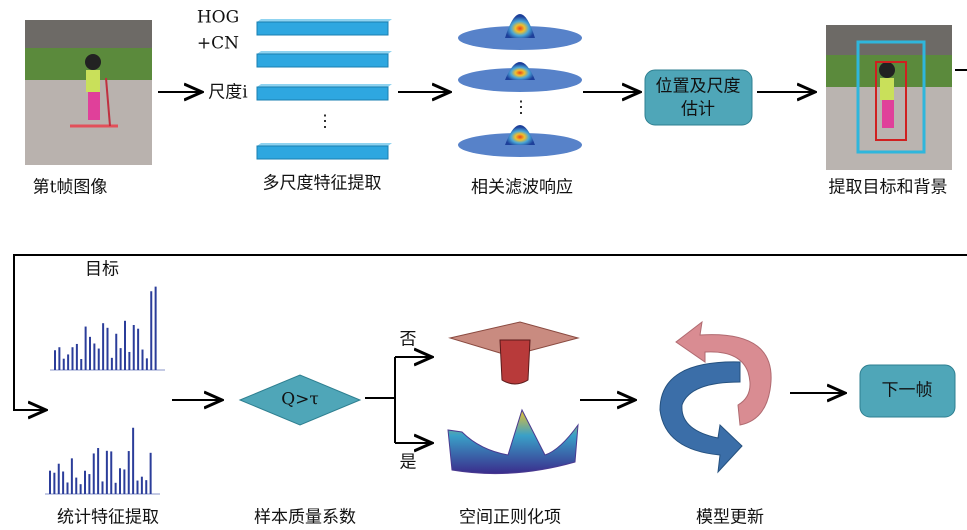  I want to click on no-label: 否, so click(408, 340).